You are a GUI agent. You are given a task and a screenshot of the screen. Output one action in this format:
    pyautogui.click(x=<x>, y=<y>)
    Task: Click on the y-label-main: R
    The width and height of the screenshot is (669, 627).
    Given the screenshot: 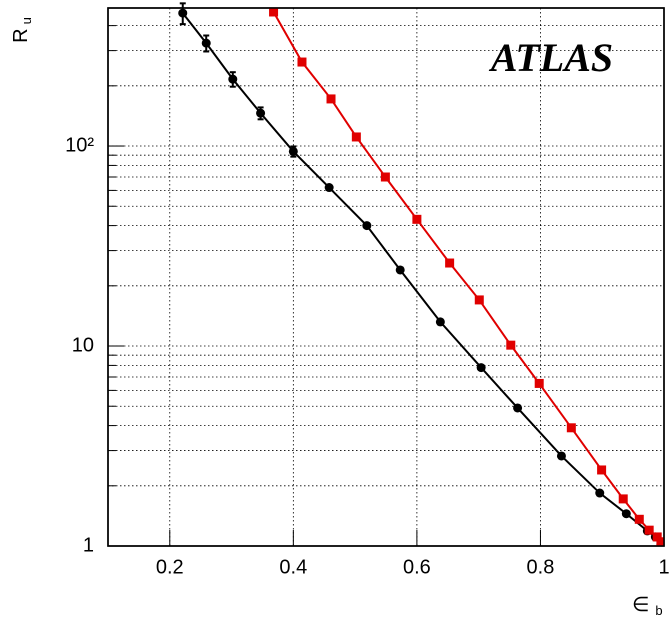 What is the action you would take?
    pyautogui.click(x=21, y=35)
    